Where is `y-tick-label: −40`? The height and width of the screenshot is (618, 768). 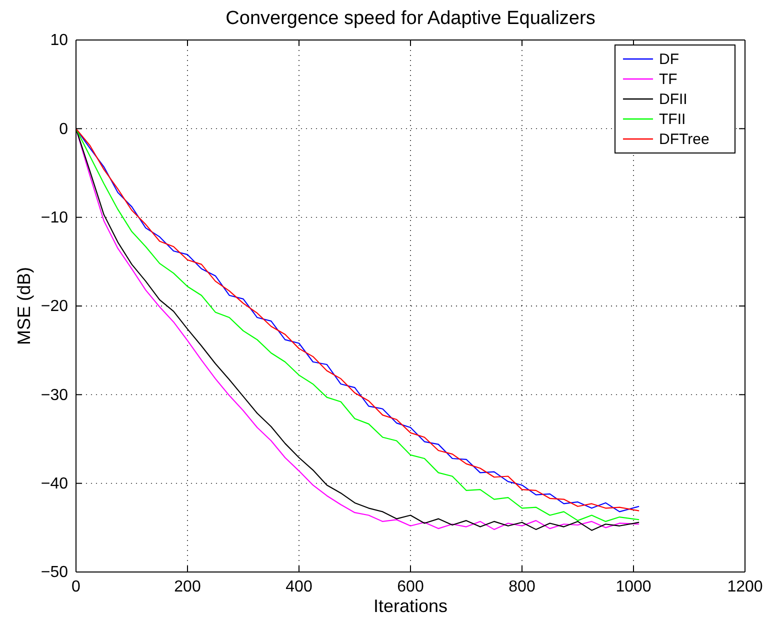
y-tick-label: −40 is located at coordinates (54, 483).